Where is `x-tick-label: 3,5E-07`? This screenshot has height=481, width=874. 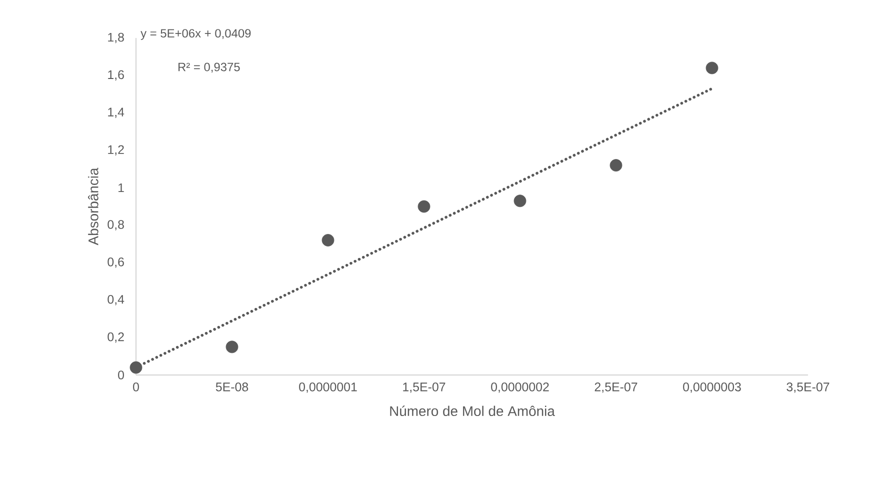
x-tick-label: 3,5E-07 is located at coordinates (808, 387).